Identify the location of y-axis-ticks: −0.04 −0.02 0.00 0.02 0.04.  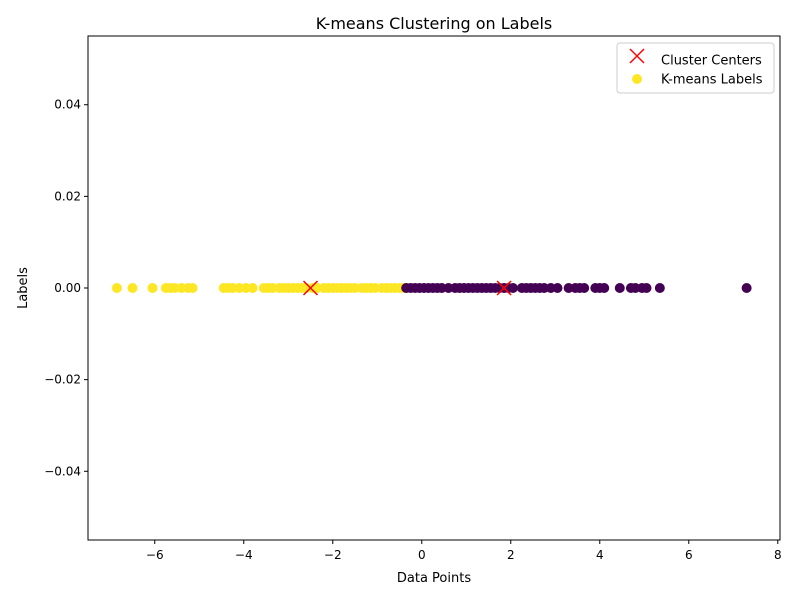
(66, 288).